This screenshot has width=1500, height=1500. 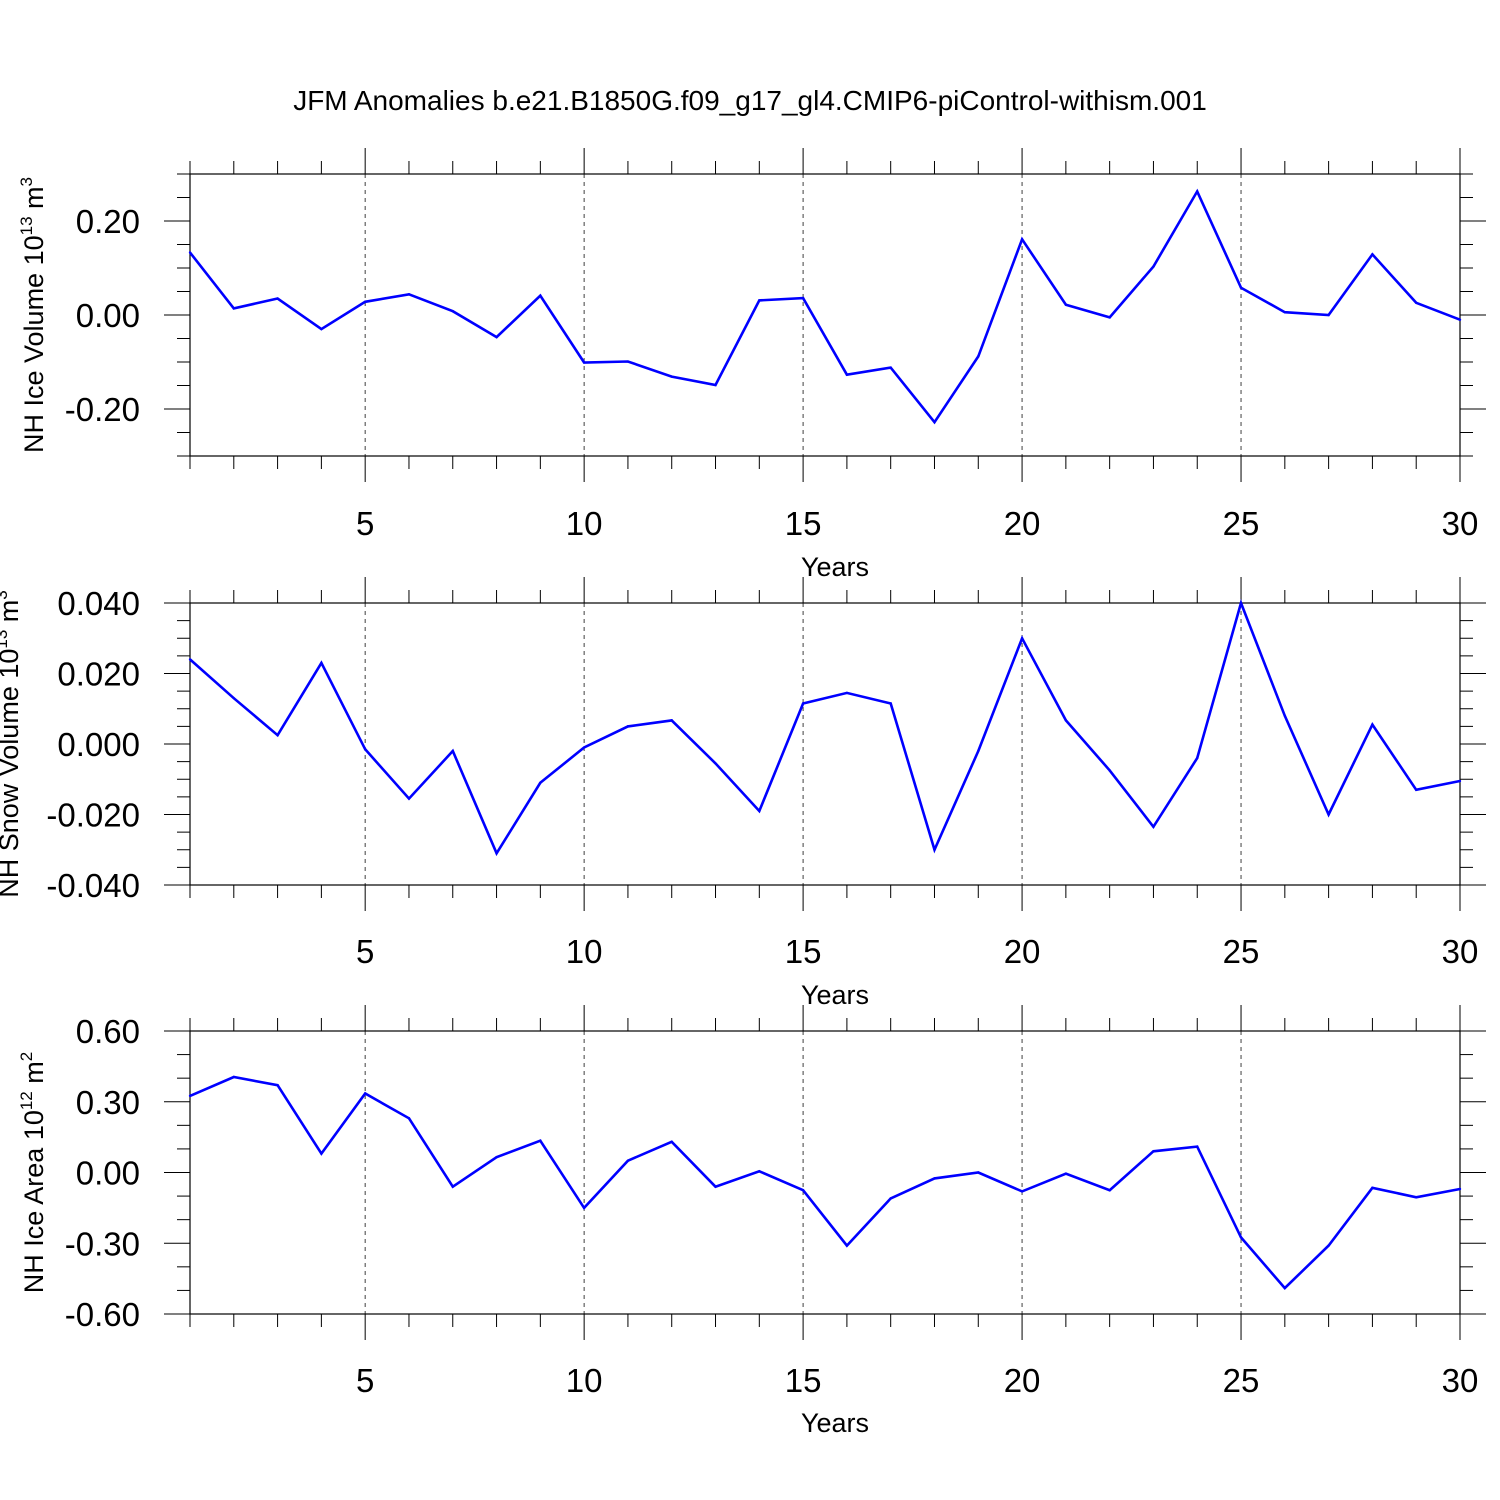 What do you see at coordinates (12, 773) in the screenshot?
I see `y-axis-title-text: NH Snow Volume 10` at bounding box center [12, 773].